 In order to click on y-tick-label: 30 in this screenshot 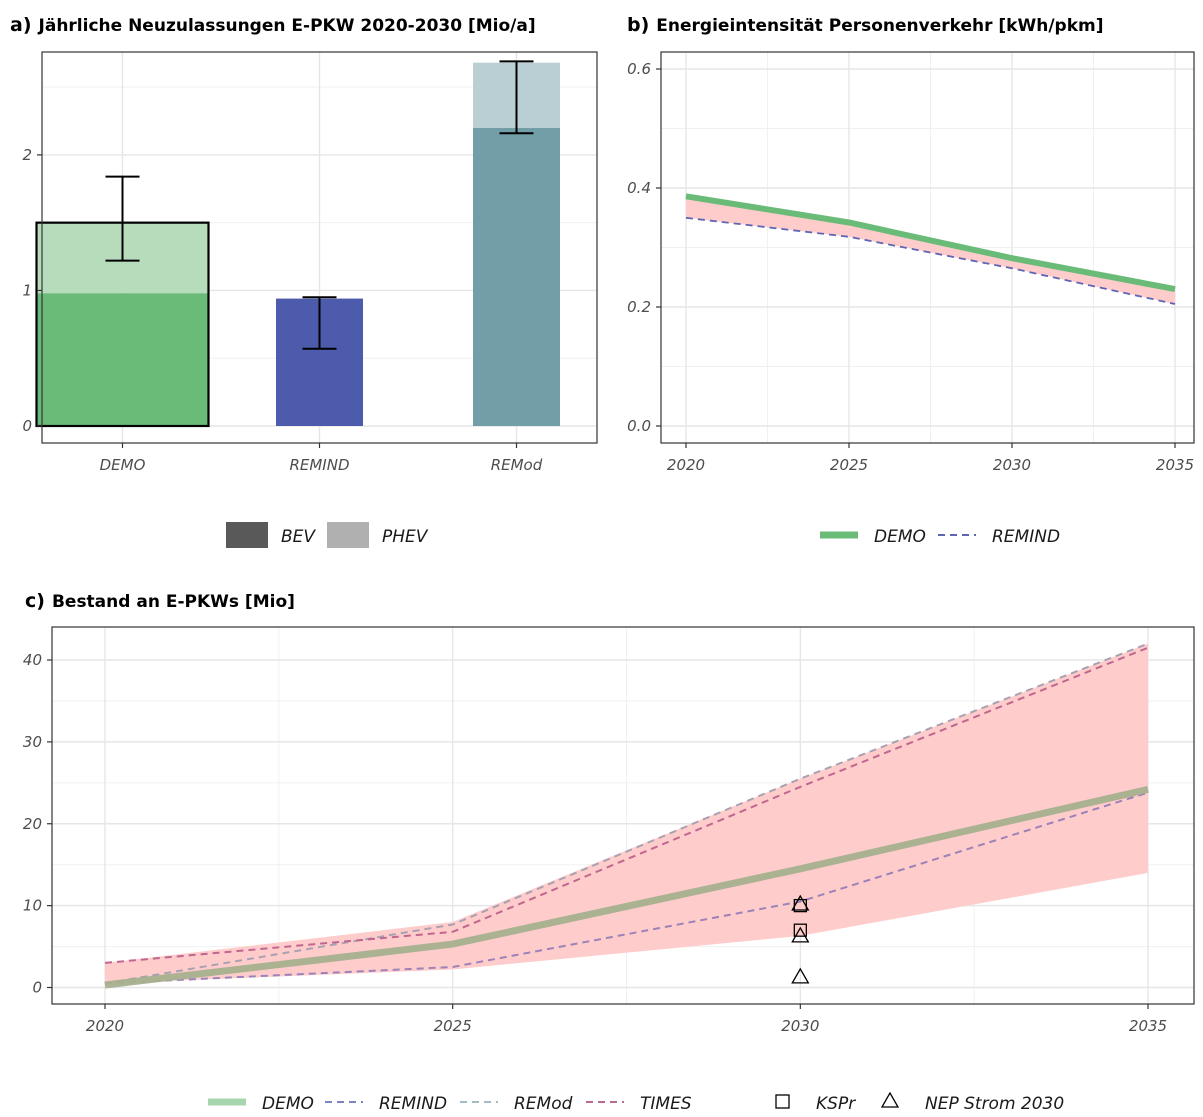, I will do `click(32, 742)`.